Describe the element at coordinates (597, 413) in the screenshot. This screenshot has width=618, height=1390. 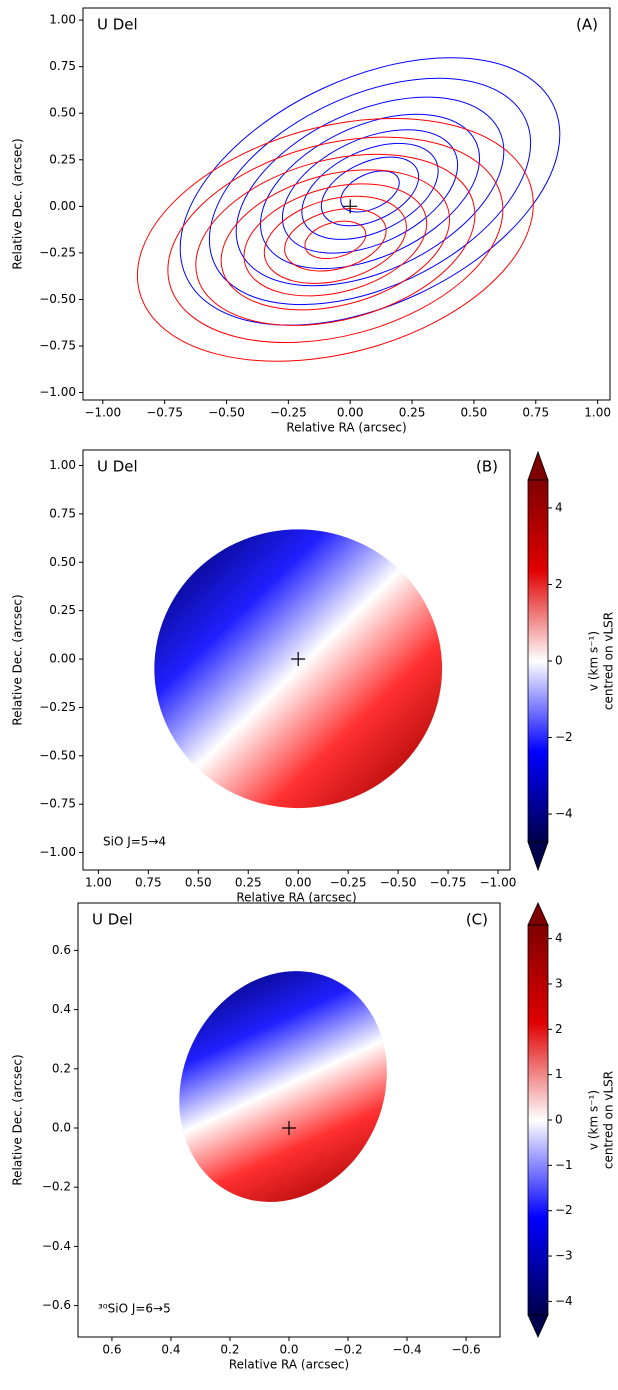
I see `x-tick-label: 1.00` at that location.